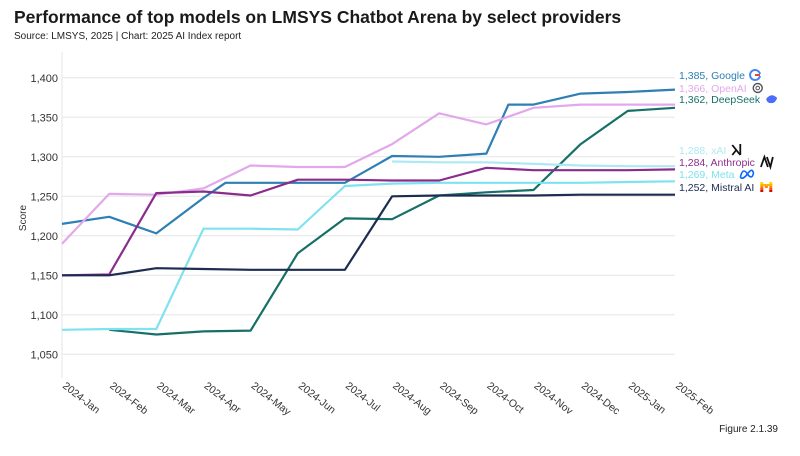 Image resolution: width=800 pixels, height=456 pixels. Describe the element at coordinates (767, 162) in the screenshot. I see `anthropic-icon` at that location.